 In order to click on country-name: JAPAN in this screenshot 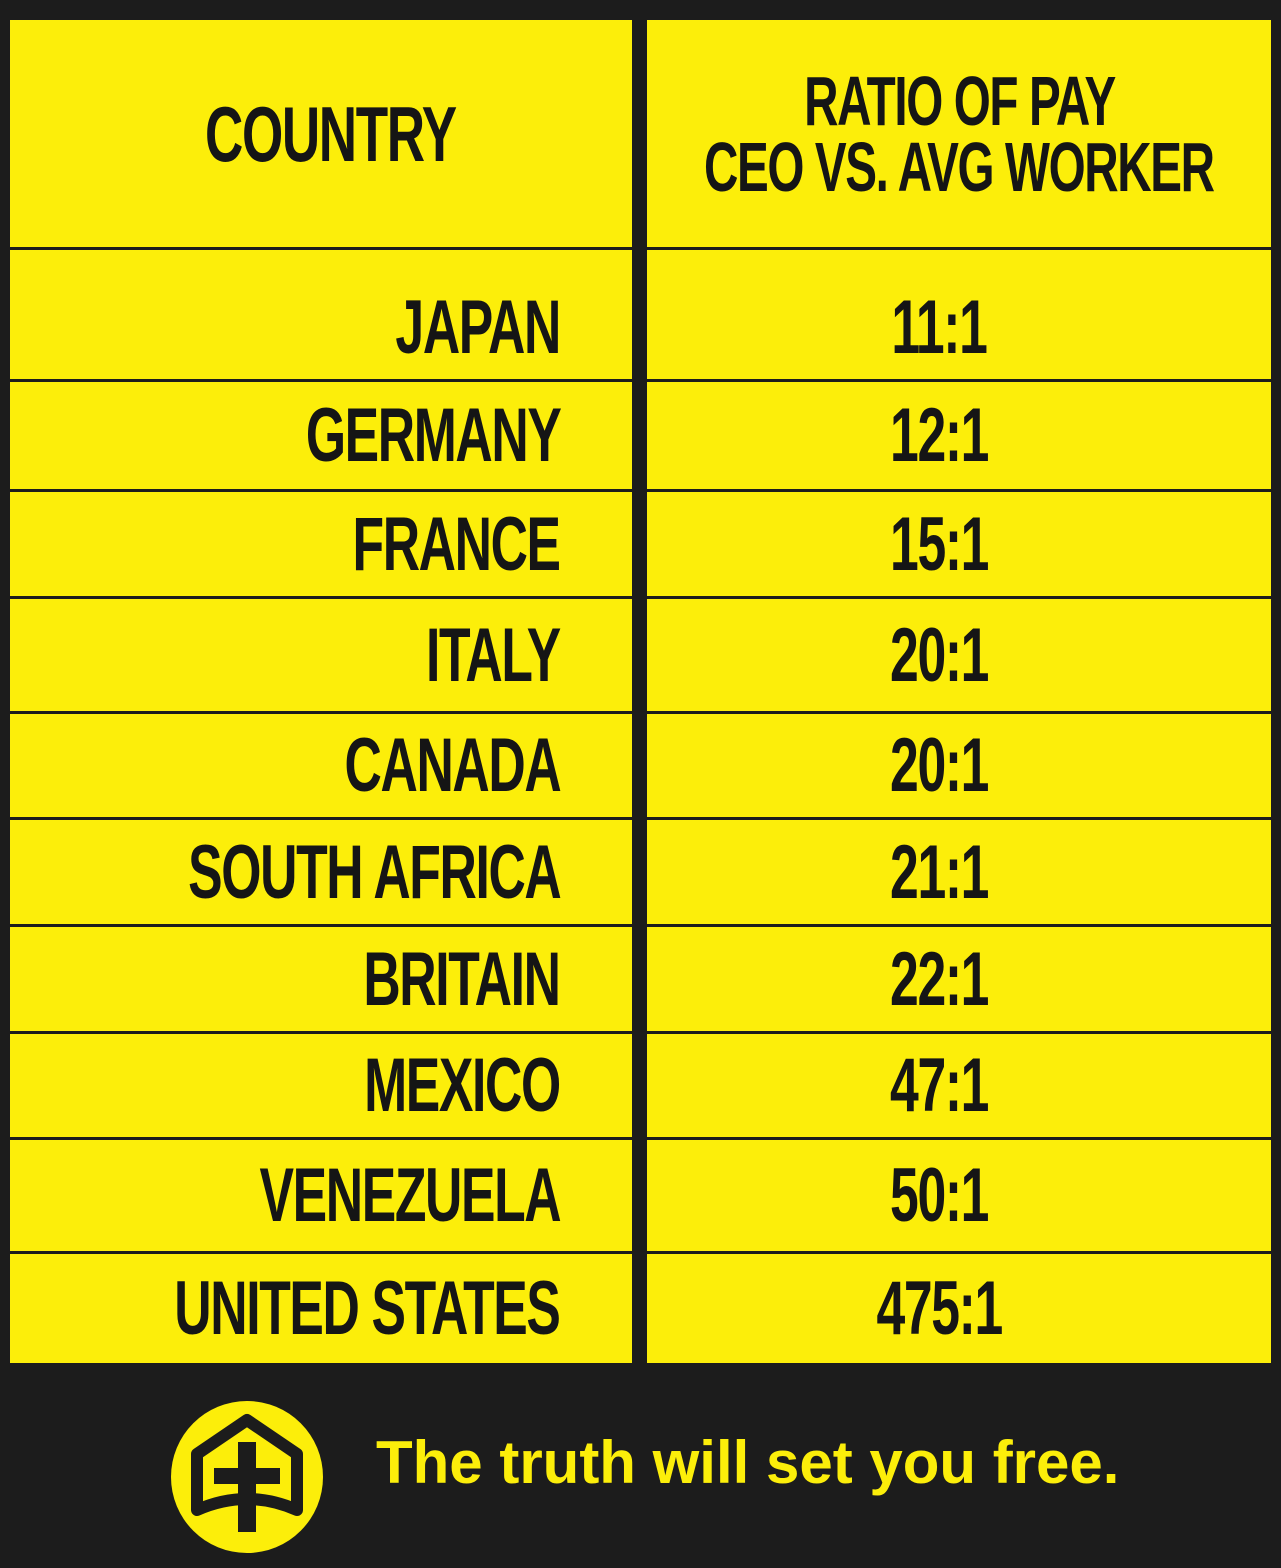, I will do `click(478, 327)`.